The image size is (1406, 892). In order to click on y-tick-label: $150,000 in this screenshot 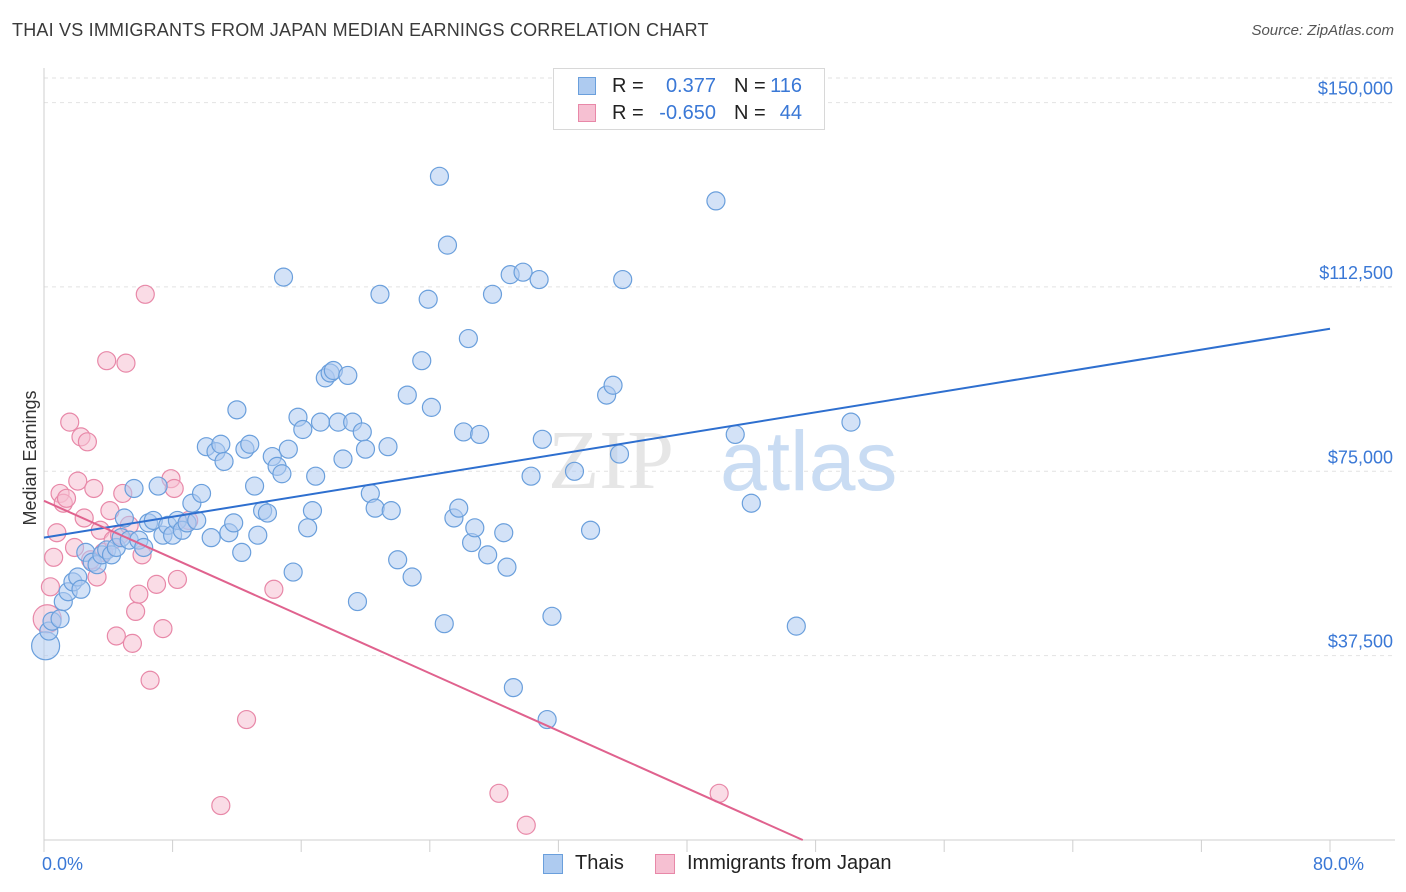, I will do `click(1355, 89)`.